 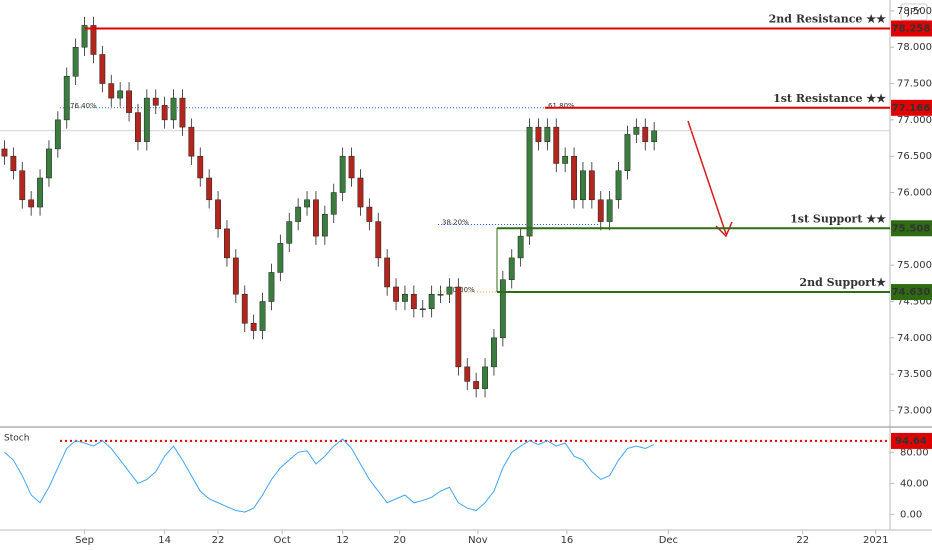 I want to click on x-tick-label: 16, so click(x=567, y=540).